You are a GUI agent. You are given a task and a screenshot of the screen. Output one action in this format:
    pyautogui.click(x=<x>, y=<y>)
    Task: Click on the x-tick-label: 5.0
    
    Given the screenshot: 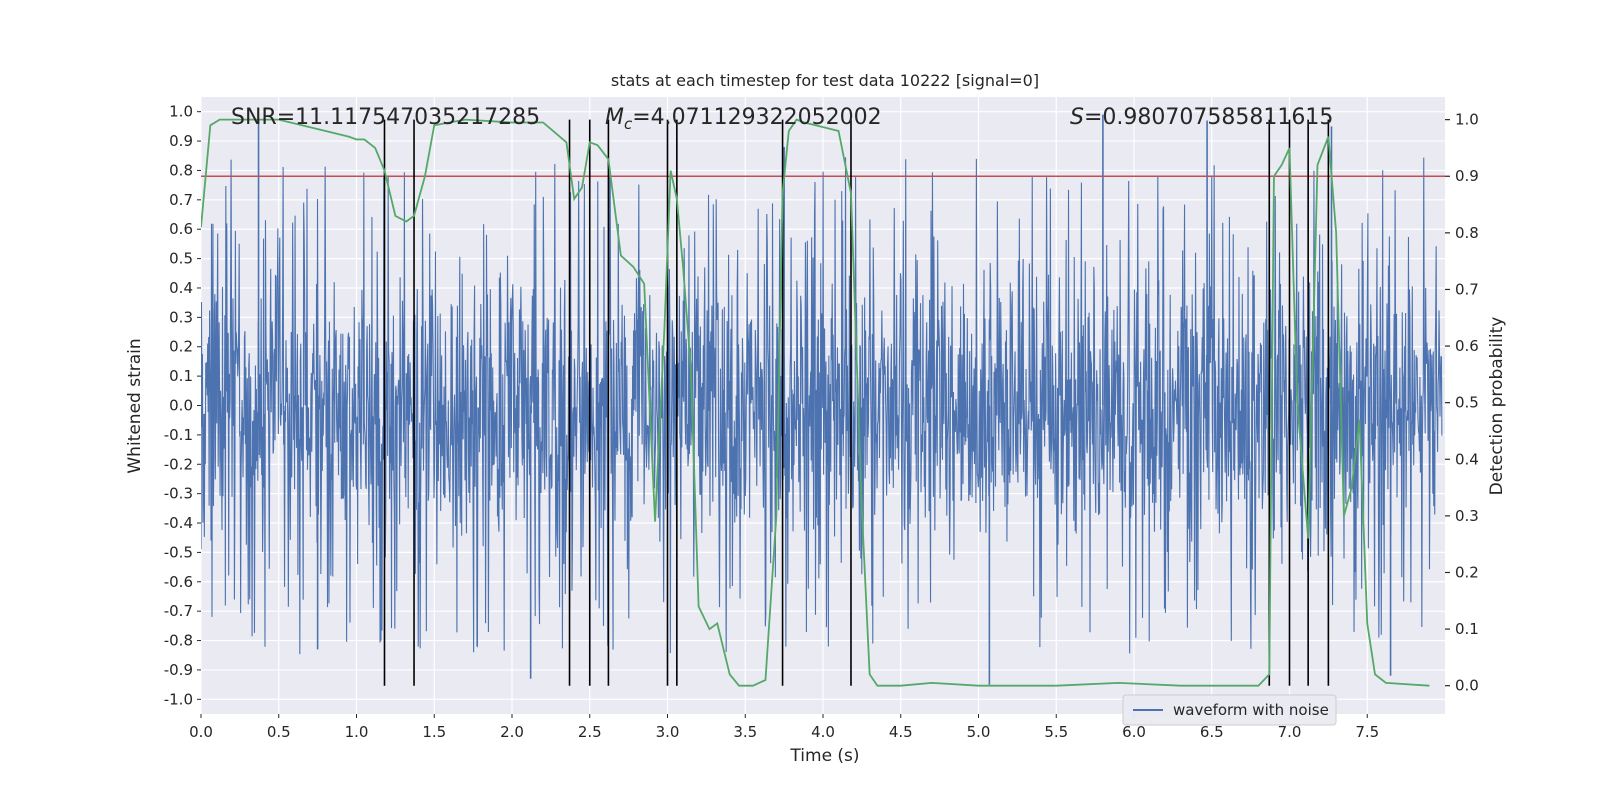 What is the action you would take?
    pyautogui.click(x=979, y=732)
    